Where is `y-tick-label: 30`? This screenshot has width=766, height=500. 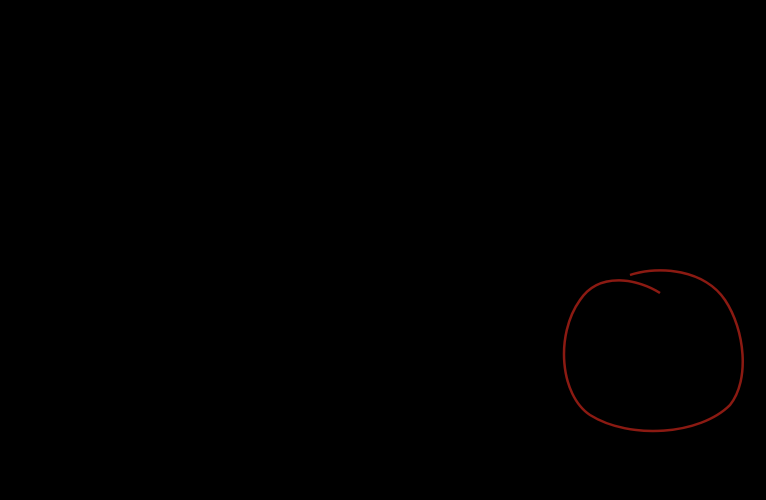
y-tick-label: 30 is located at coordinates (83, 203).